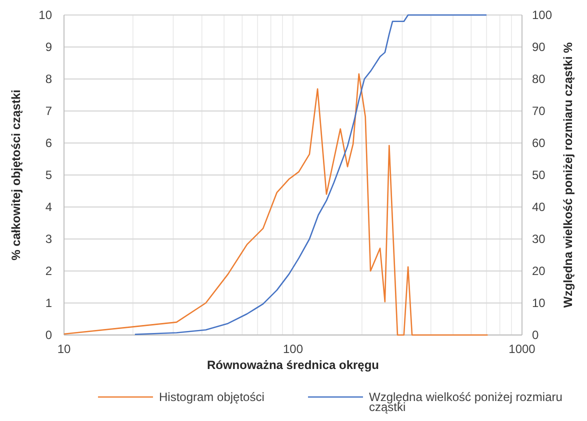 Image resolution: width=587 pixels, height=421 pixels. Describe the element at coordinates (48, 111) in the screenshot. I see `y-tick-label: 7` at that location.